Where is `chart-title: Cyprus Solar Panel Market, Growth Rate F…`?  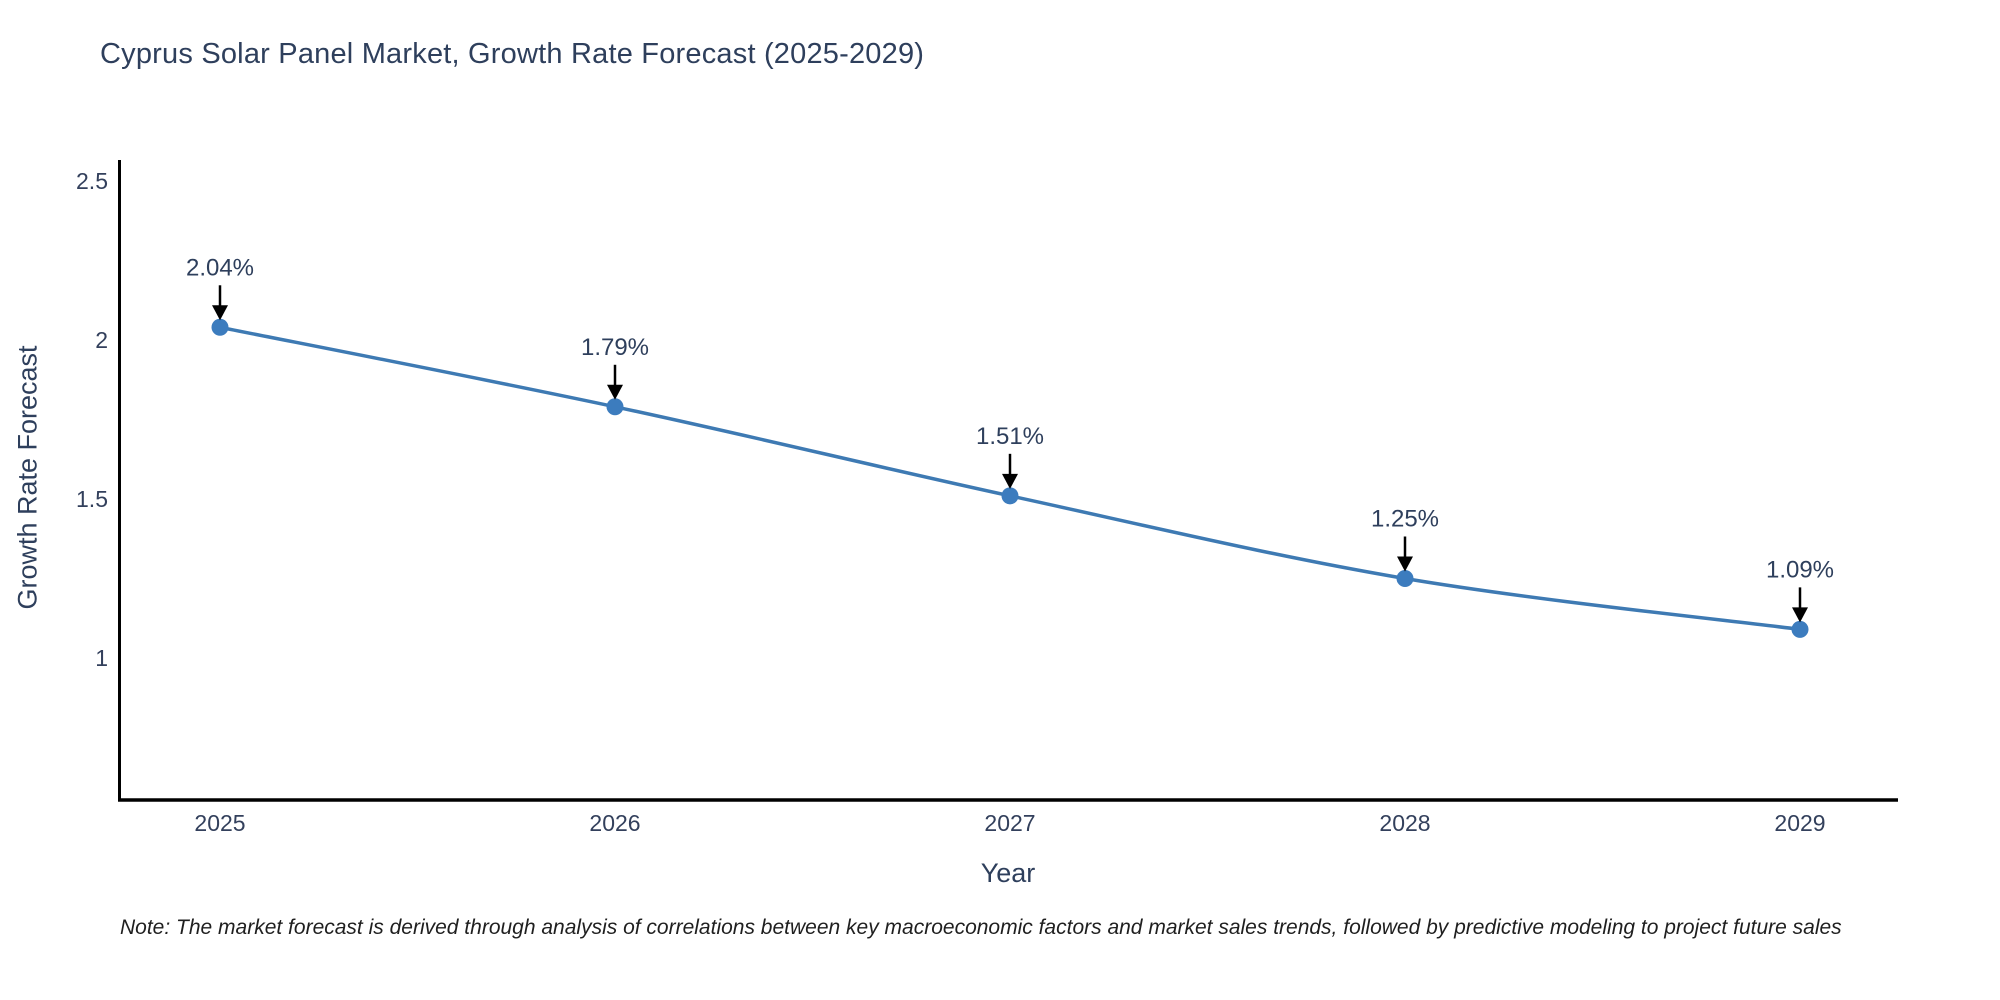 chart-title: Cyprus Solar Panel Market, Growth Rate F… is located at coordinates (512, 54).